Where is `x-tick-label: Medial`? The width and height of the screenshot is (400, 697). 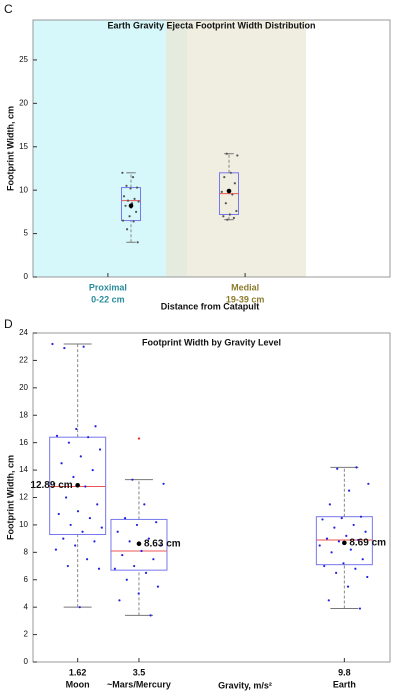
x-tick-label: Medial is located at coordinates (245, 287).